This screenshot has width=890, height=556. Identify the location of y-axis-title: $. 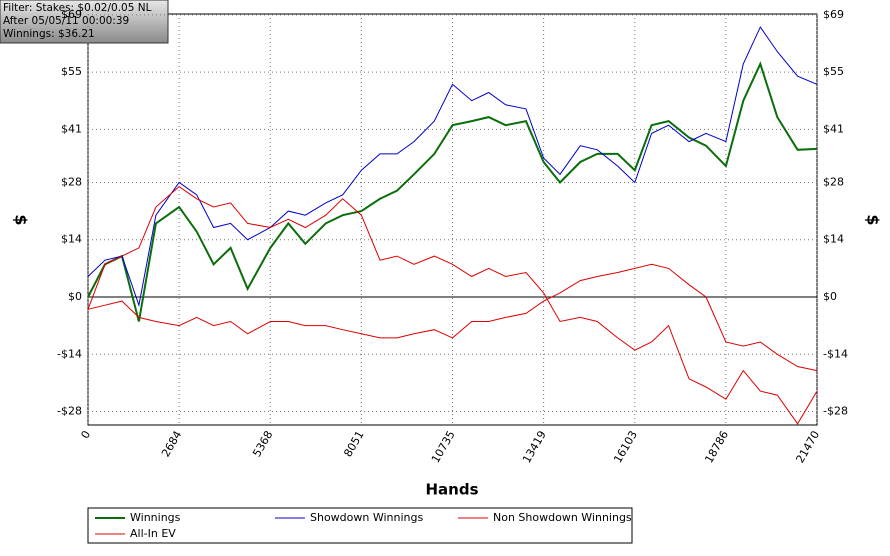
(21, 219).